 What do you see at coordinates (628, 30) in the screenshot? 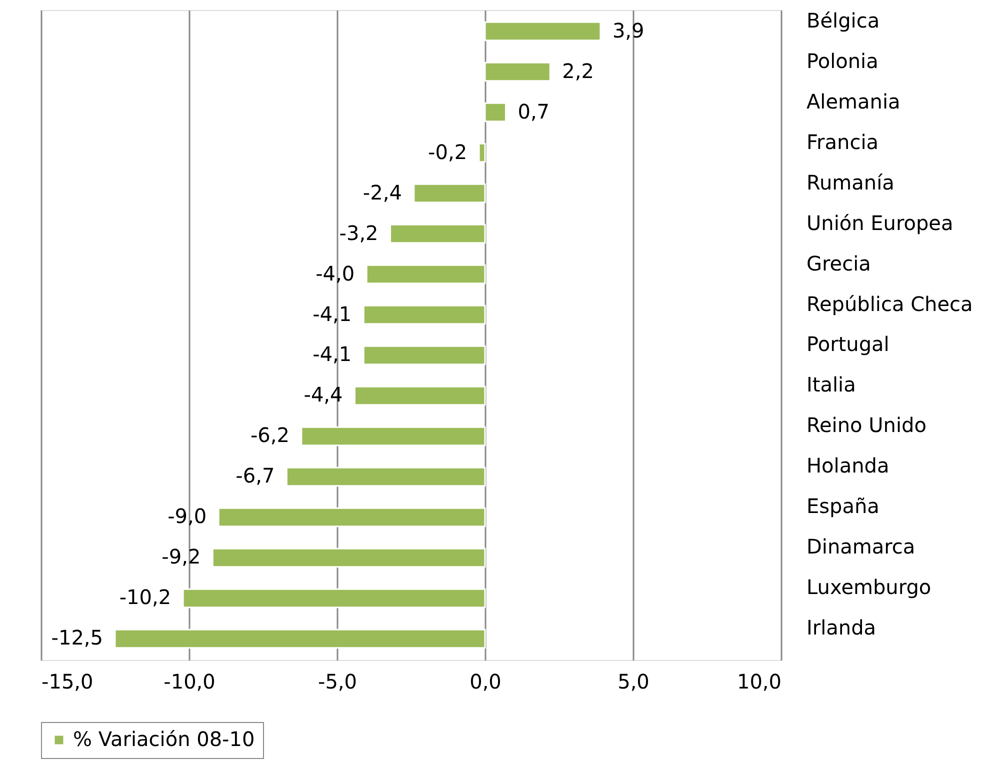
I see `data-label: 3,9` at bounding box center [628, 30].